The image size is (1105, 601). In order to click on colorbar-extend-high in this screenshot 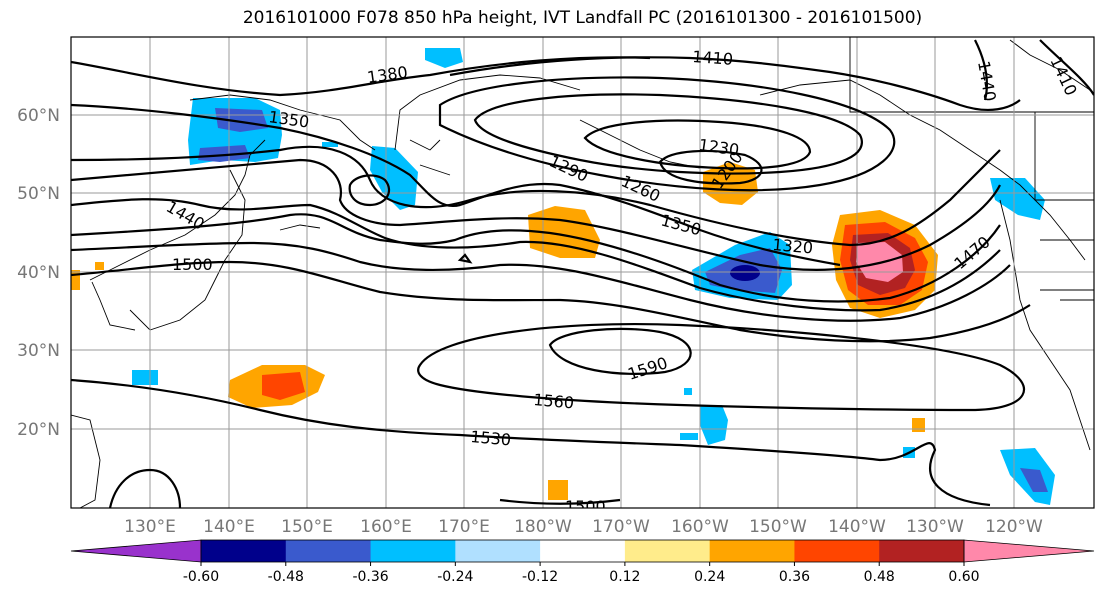, I will do `click(1029, 551)`.